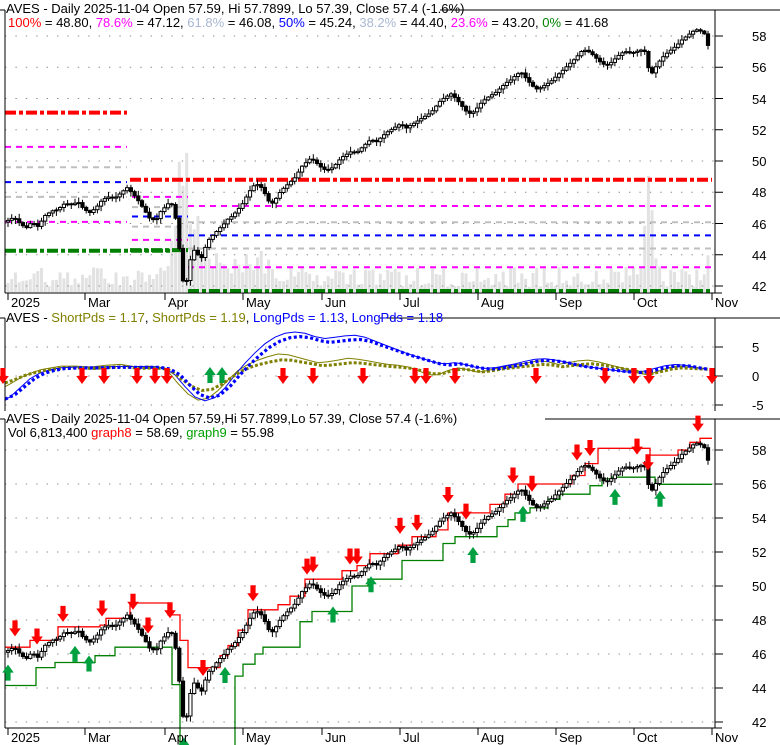  What do you see at coordinates (359, 375) in the screenshot?
I see `oscillator-signal-arrows` at bounding box center [359, 375].